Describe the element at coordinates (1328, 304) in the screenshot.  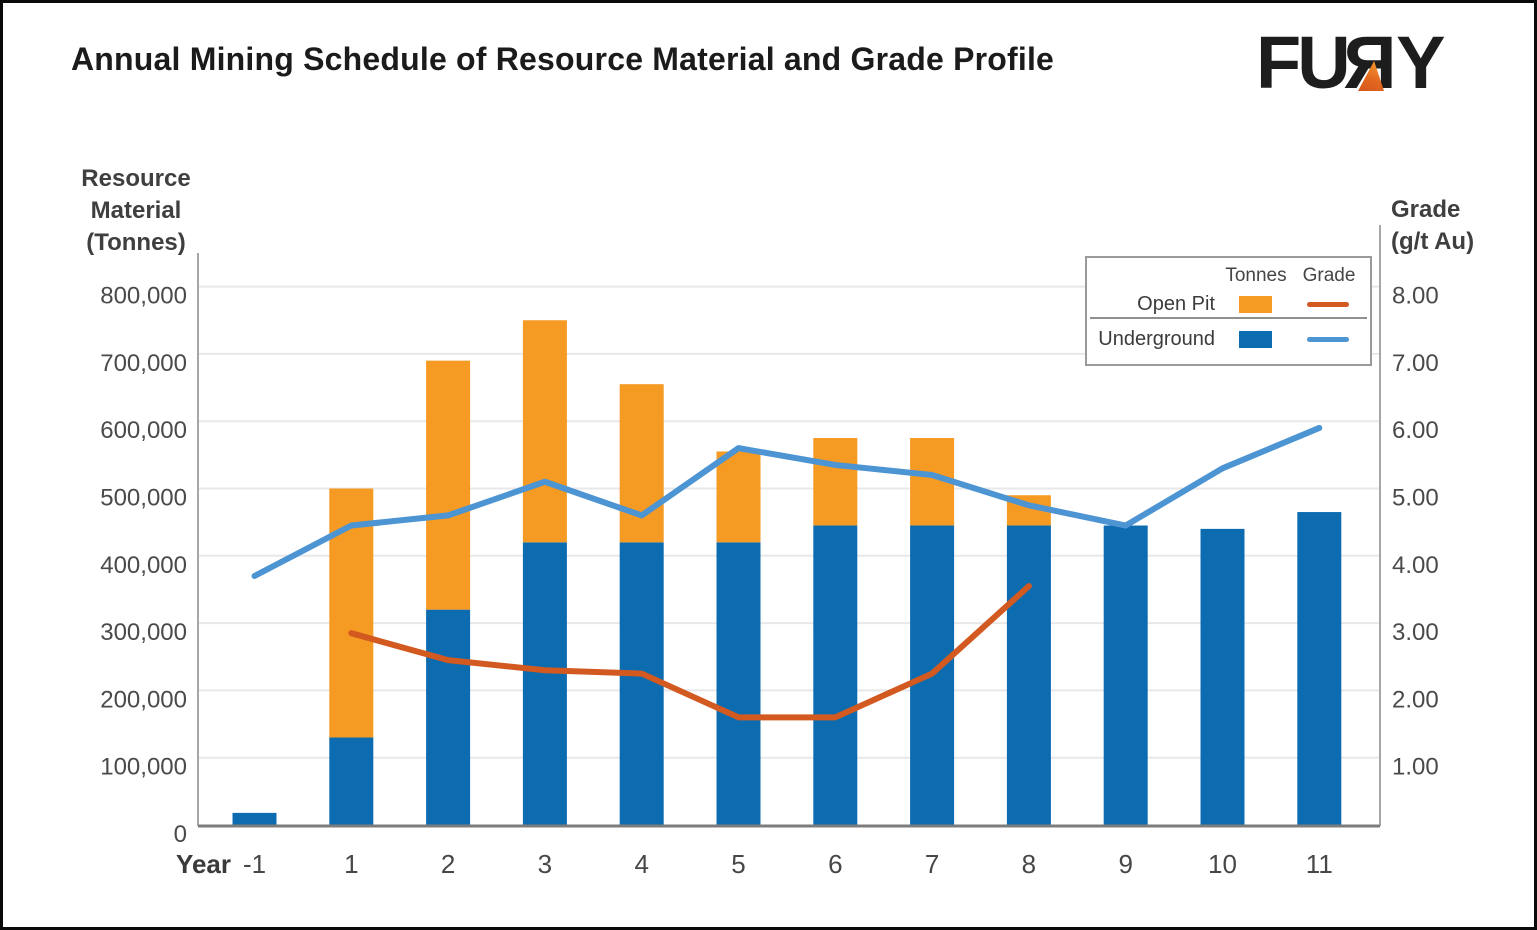
I see `legend-swatch-open-pit-line` at that location.